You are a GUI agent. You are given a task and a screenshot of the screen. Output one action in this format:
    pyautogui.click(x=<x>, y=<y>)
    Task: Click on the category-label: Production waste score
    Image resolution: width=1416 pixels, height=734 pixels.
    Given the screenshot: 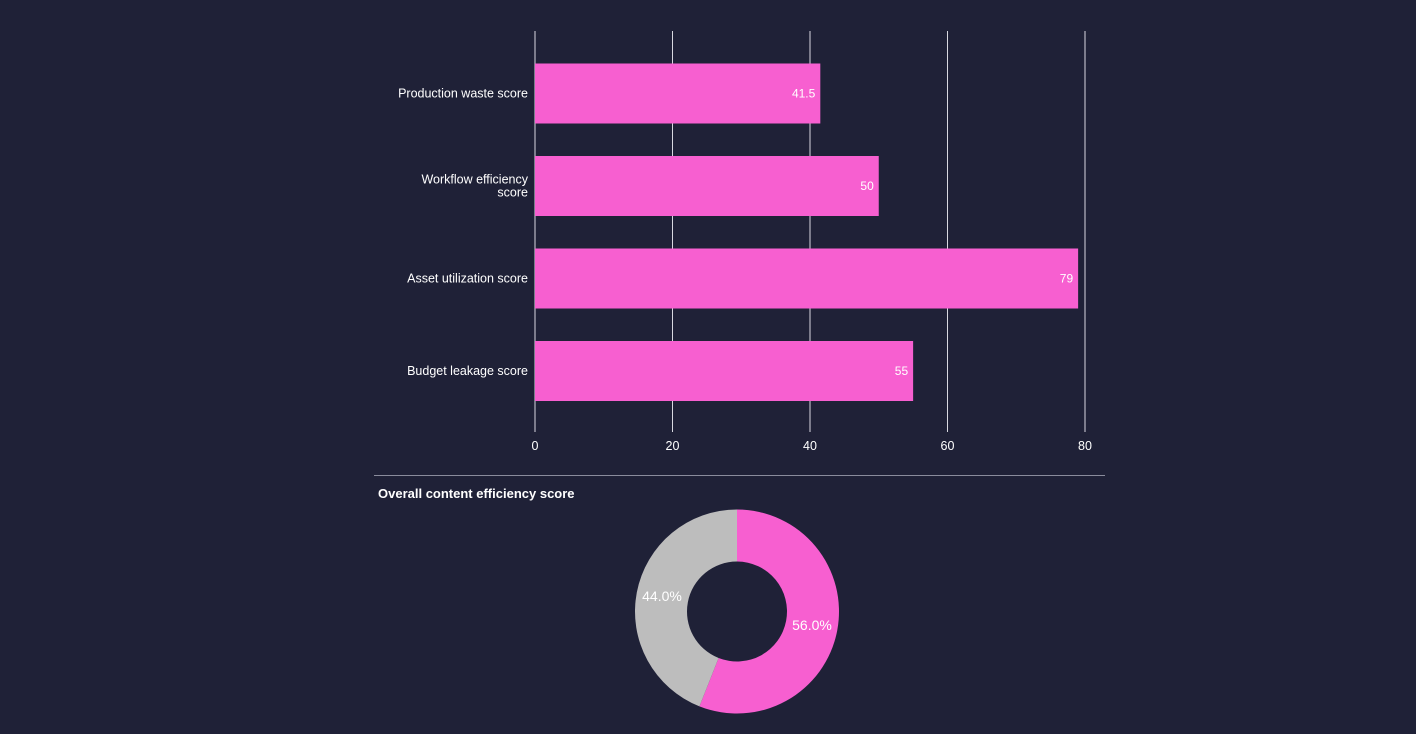 What is the action you would take?
    pyautogui.click(x=463, y=94)
    